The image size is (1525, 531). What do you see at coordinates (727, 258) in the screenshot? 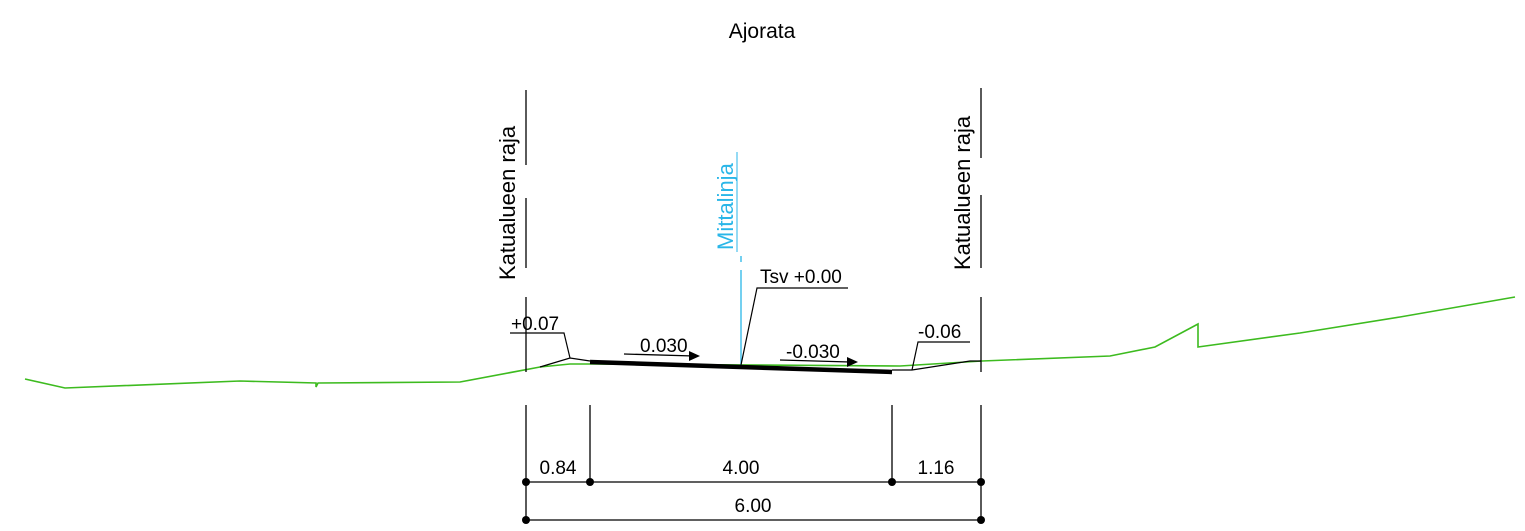
I see `centerline-marker: Mittalinja` at bounding box center [727, 258].